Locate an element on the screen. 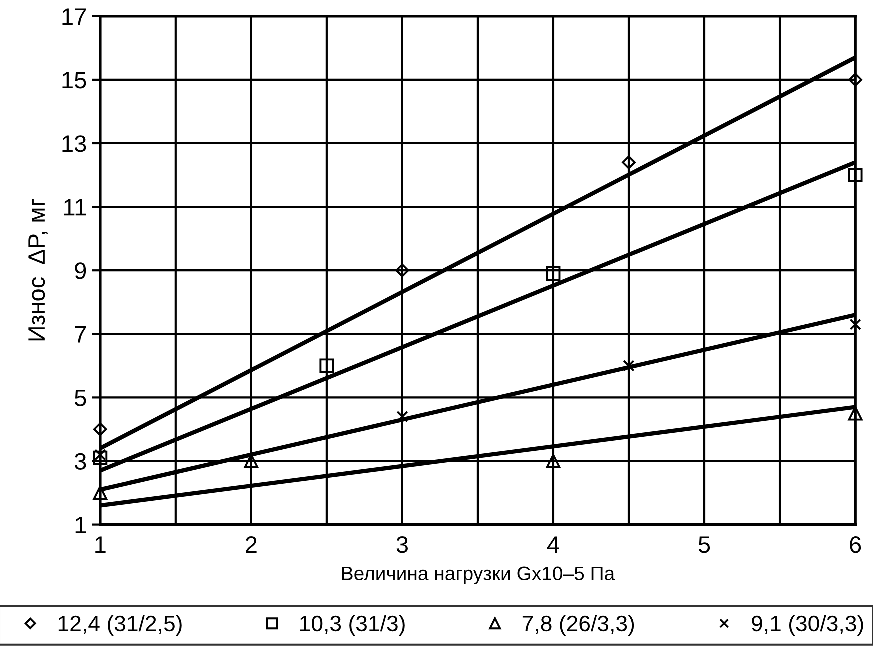 Image resolution: width=873 pixels, height=656 pixels. x-tick-label: 5 is located at coordinates (704, 545).